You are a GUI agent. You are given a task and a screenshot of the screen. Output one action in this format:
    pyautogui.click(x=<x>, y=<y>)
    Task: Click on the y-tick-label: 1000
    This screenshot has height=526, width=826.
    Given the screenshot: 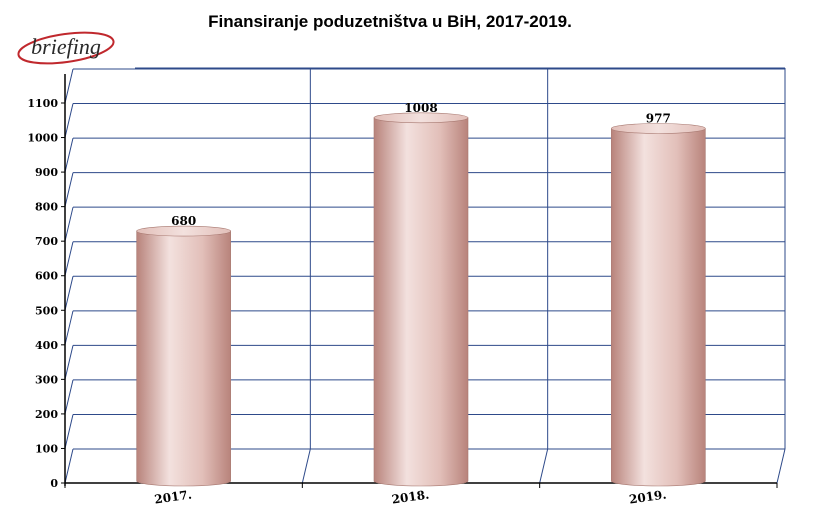 What is the action you would take?
    pyautogui.click(x=42, y=138)
    